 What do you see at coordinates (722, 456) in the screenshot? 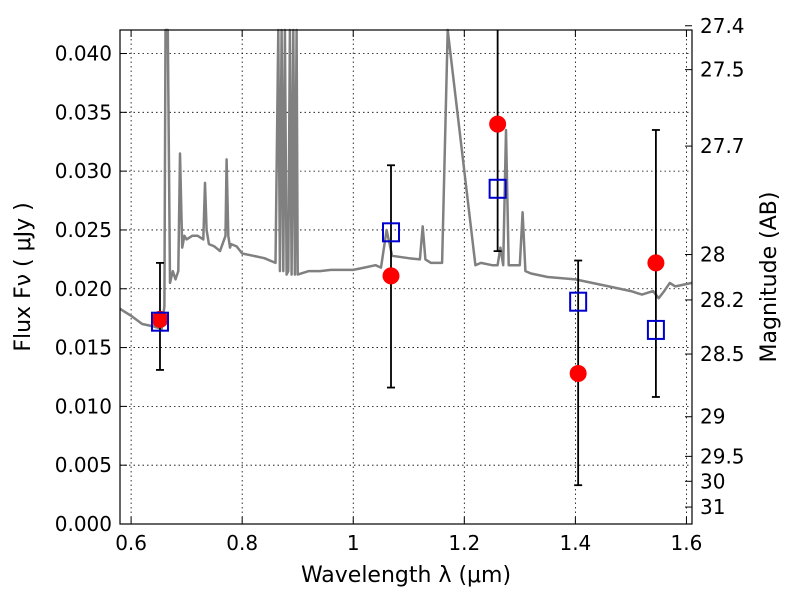
I see `right-tick-label: 29.5` at bounding box center [722, 456].